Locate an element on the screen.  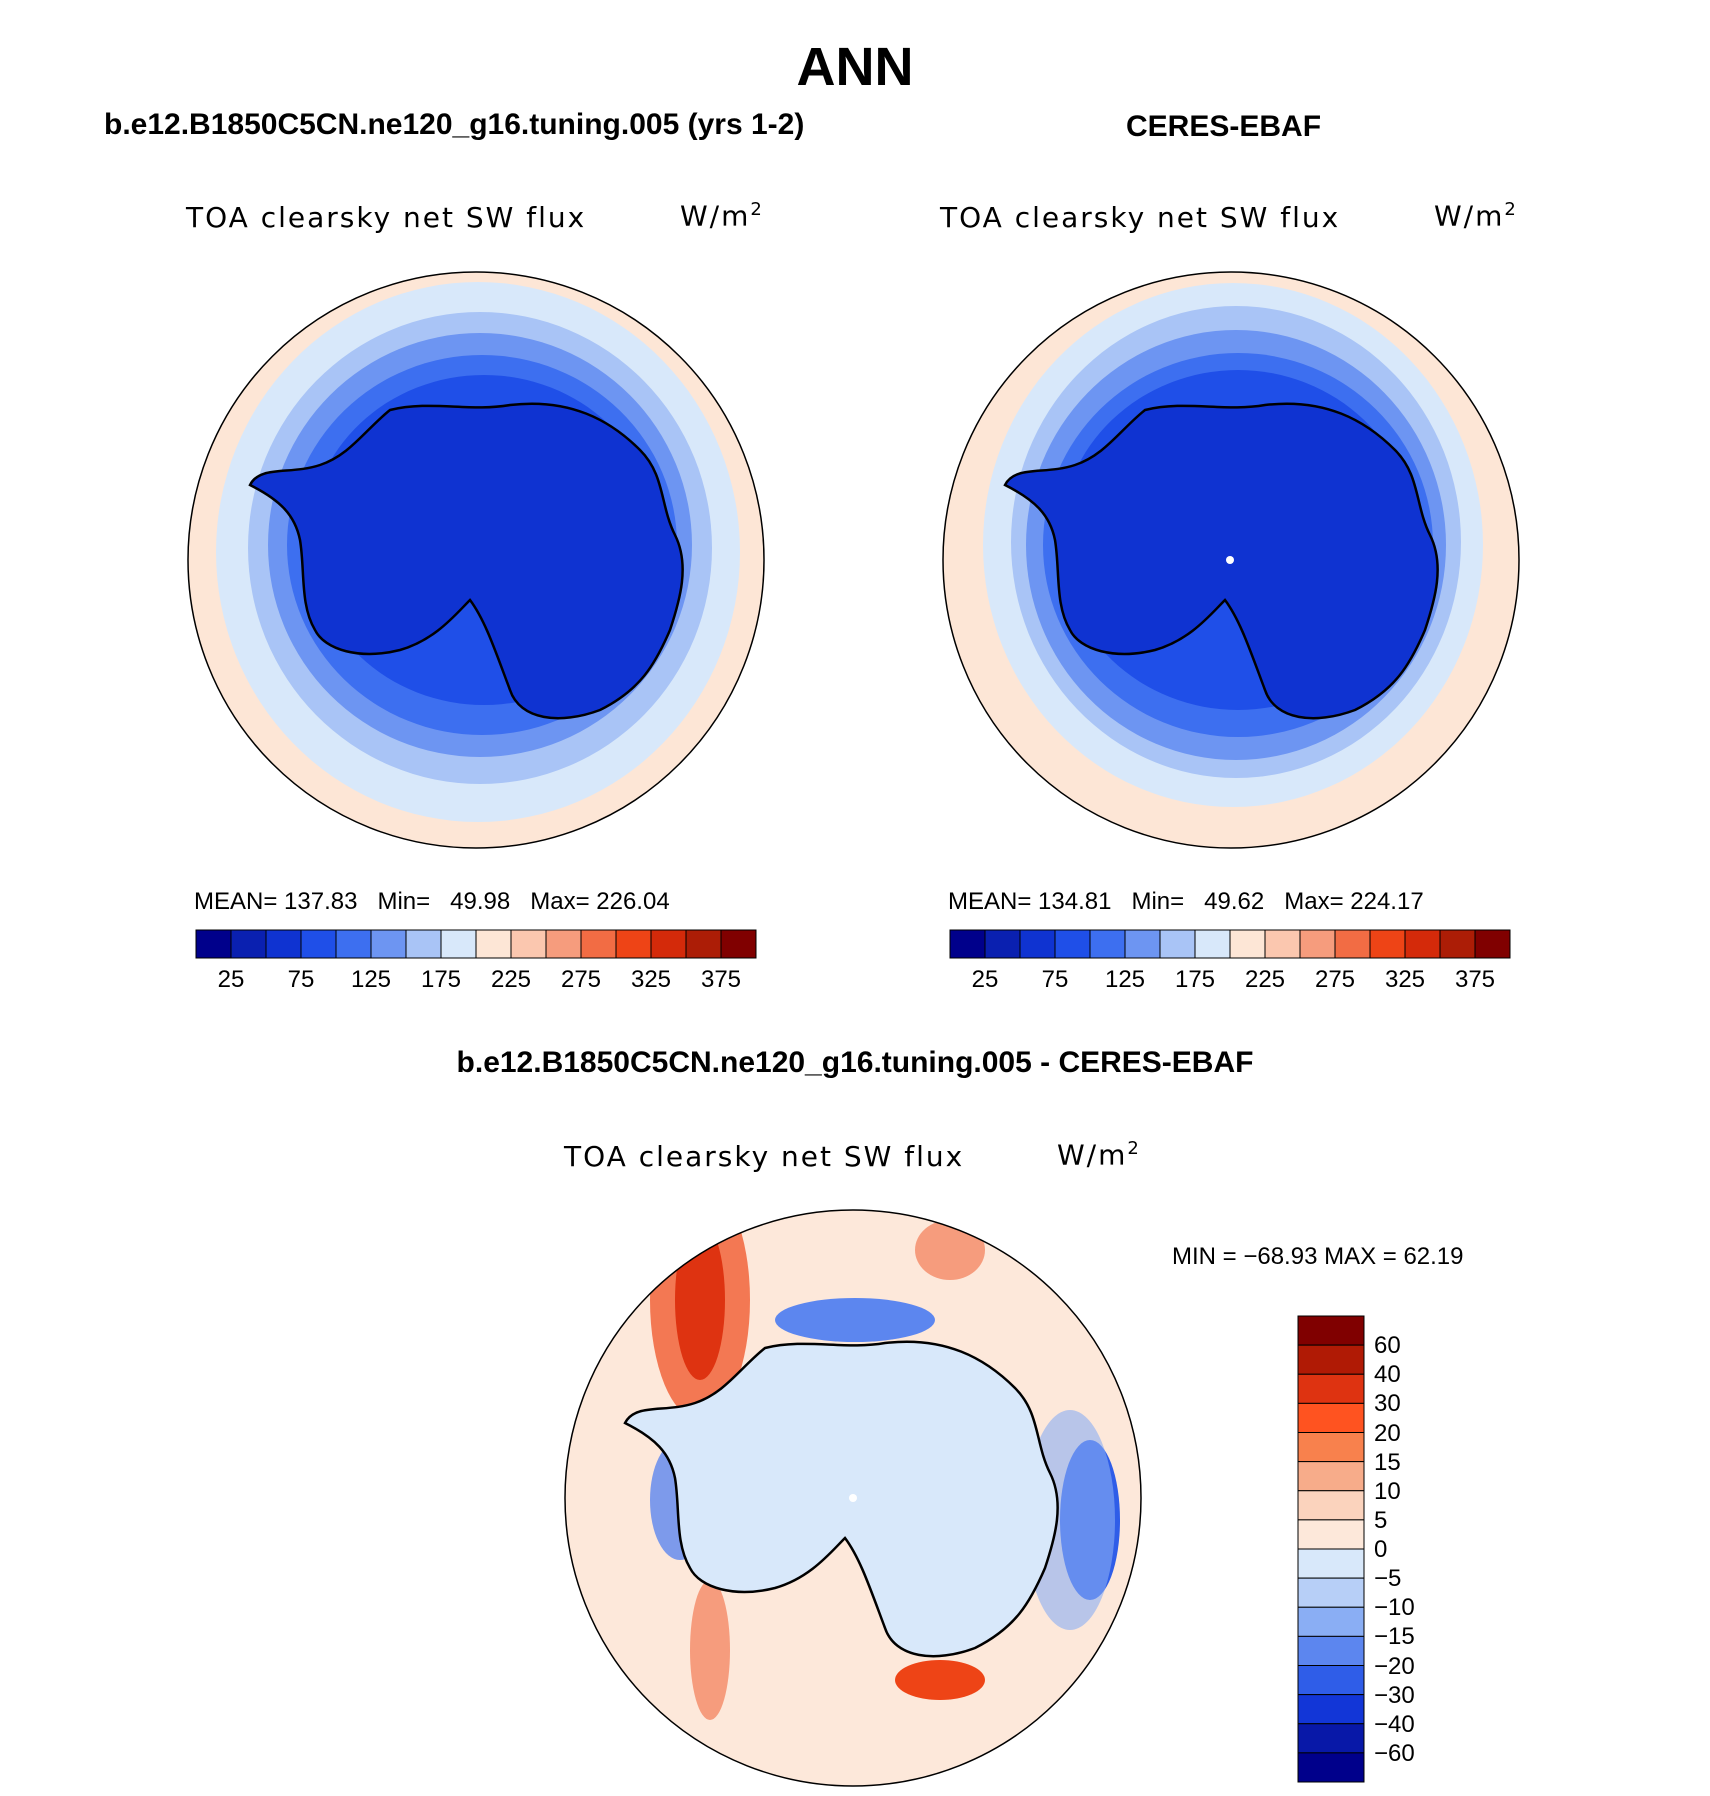
diff-units-label: W/m2 is located at coordinates (1099, 1155).